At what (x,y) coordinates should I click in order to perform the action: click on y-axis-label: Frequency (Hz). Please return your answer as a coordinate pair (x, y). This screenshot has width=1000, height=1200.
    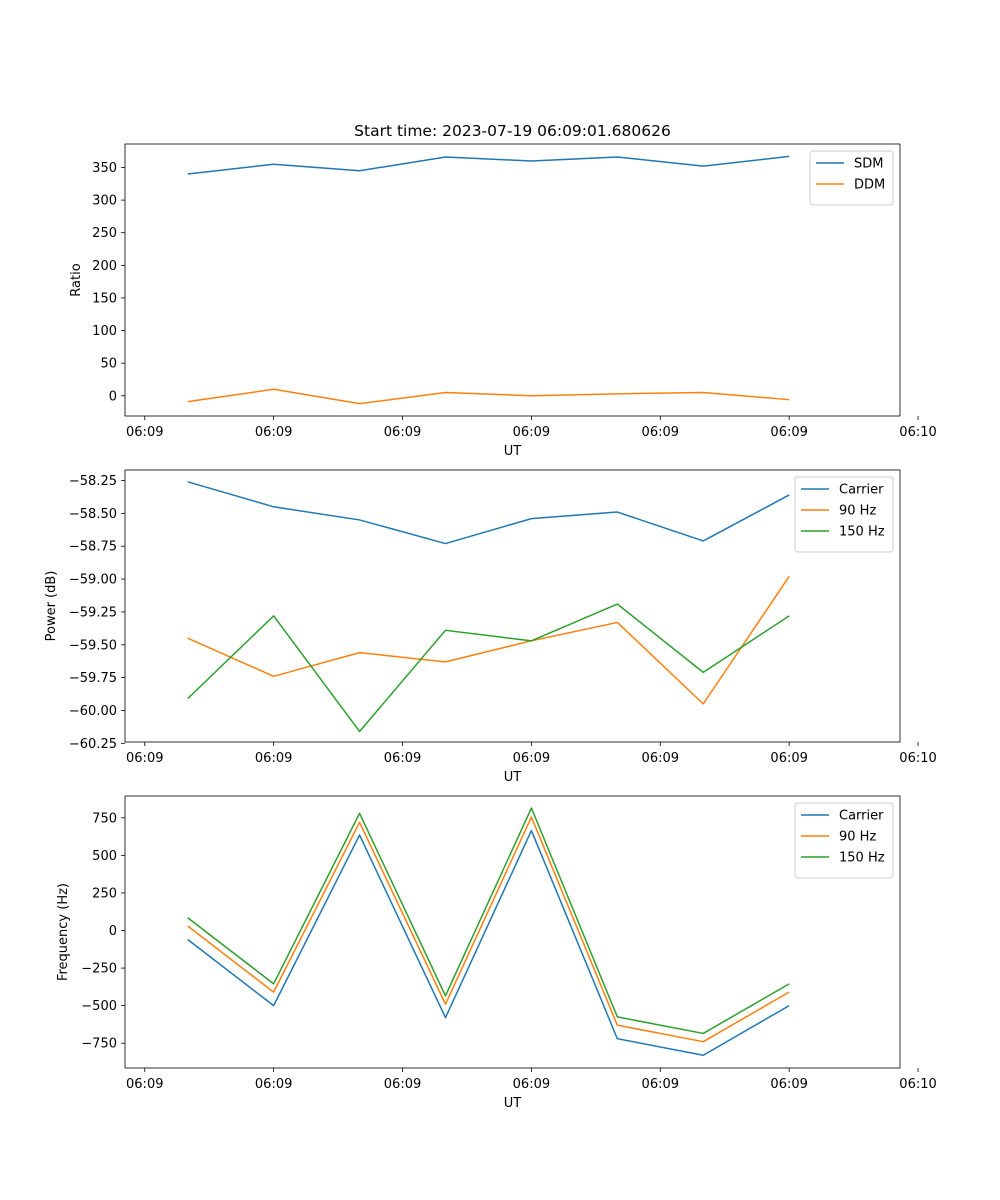
    Looking at the image, I should click on (63, 932).